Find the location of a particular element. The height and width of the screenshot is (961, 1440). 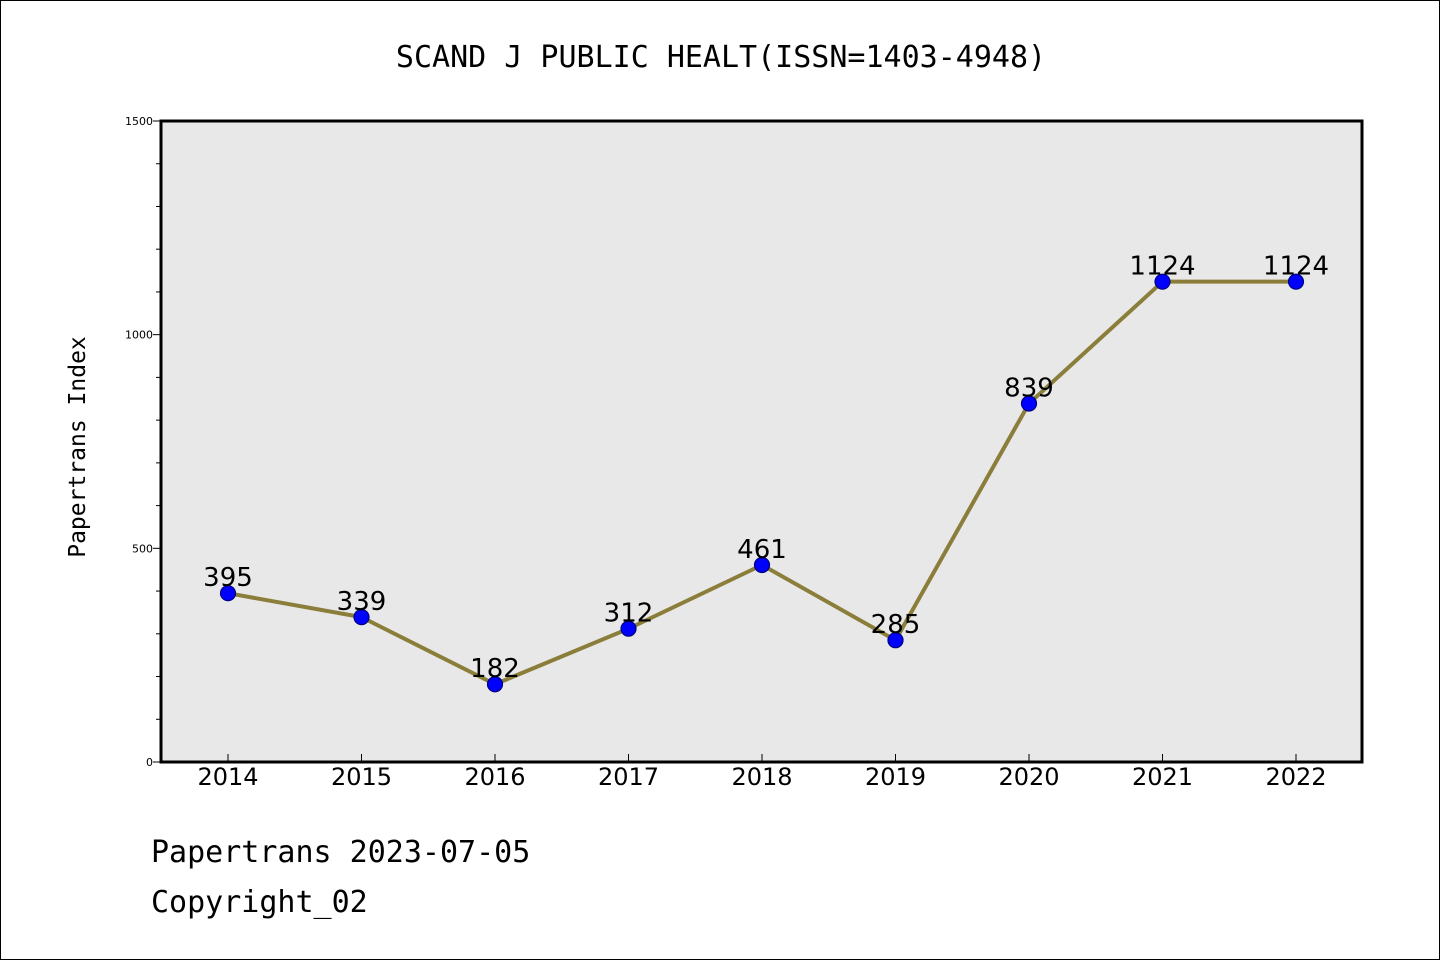

x-tick-label: 2015 is located at coordinates (361, 777).